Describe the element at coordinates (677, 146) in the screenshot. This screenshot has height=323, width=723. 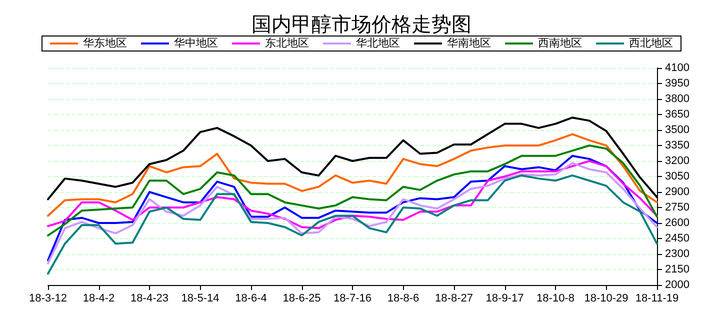
I see `y-tick-label: 3350` at that location.